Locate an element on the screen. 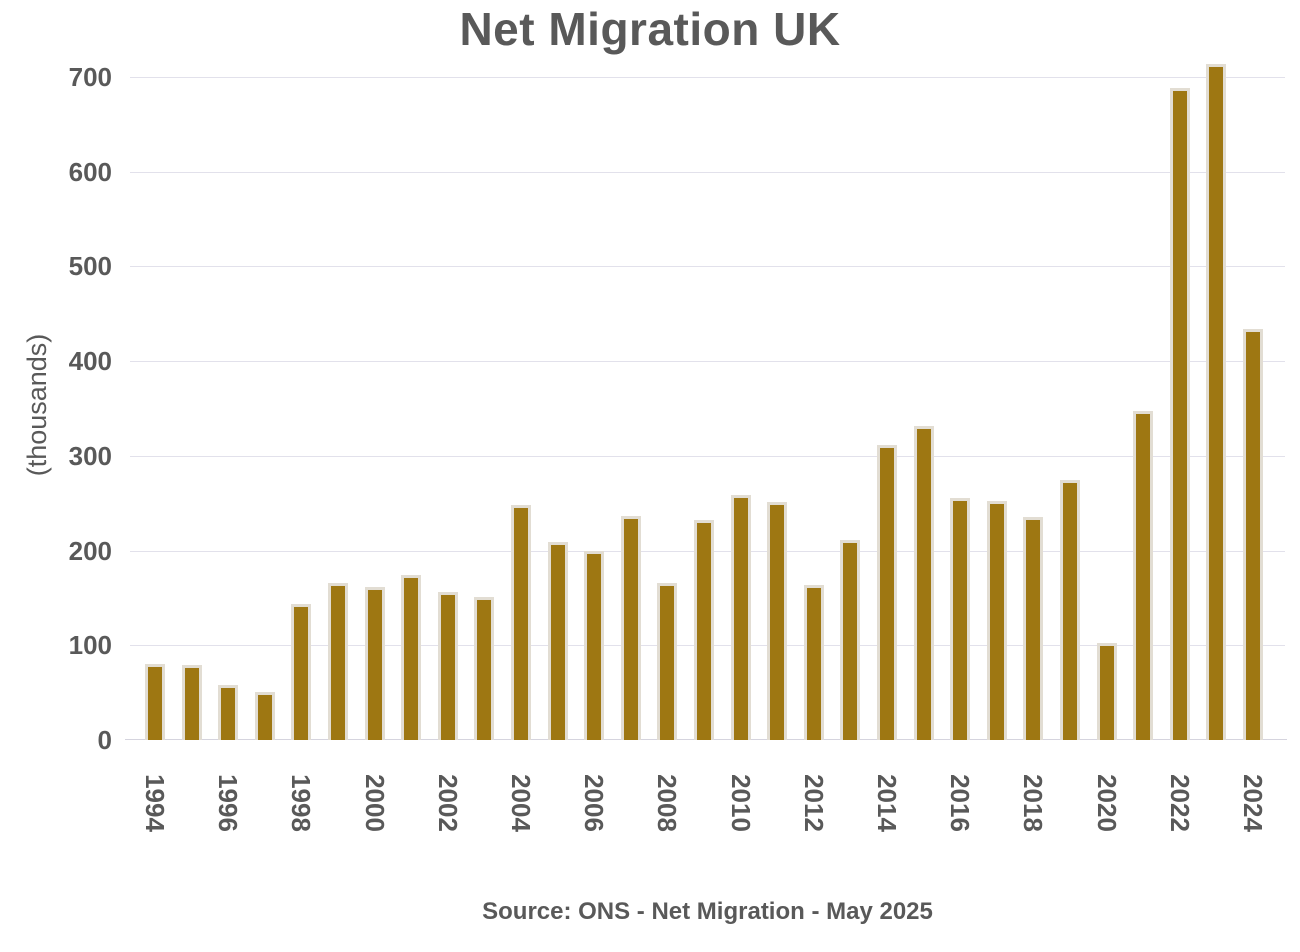 This screenshot has height=952, width=1300. y-tick-600: 600 is located at coordinates (90, 171).